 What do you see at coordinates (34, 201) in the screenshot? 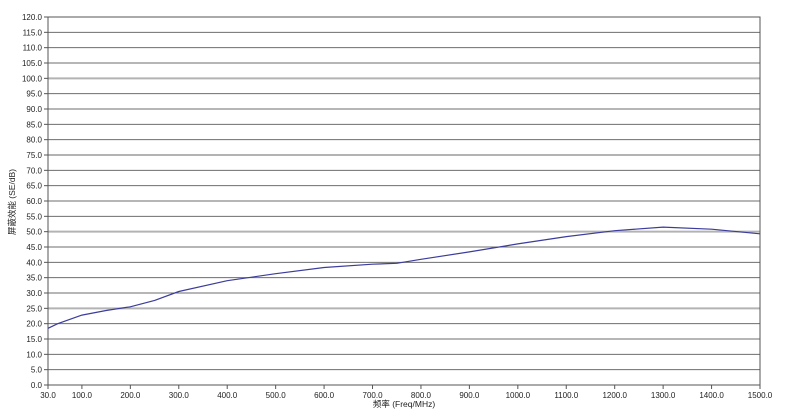
I see `y-tick-label: 60.0` at bounding box center [34, 201].